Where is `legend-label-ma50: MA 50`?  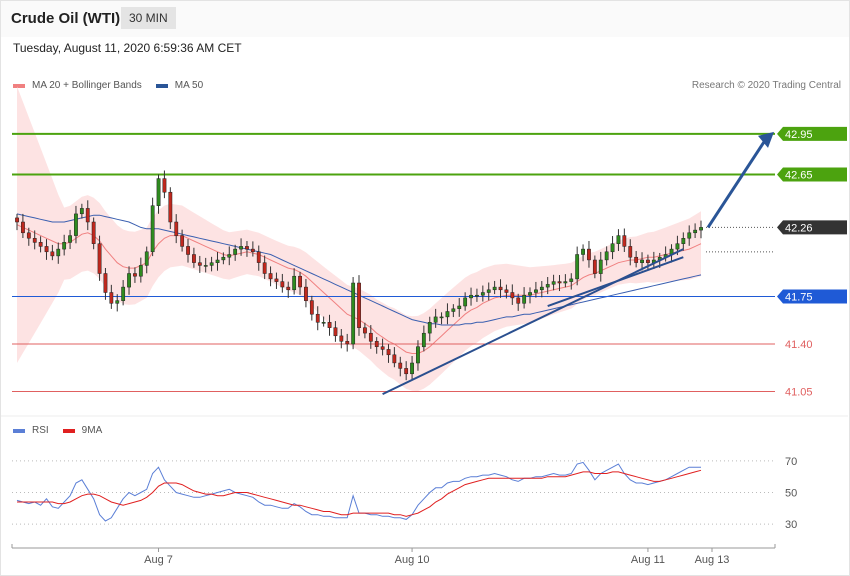 legend-label-ma50: MA 50 is located at coordinates (189, 85).